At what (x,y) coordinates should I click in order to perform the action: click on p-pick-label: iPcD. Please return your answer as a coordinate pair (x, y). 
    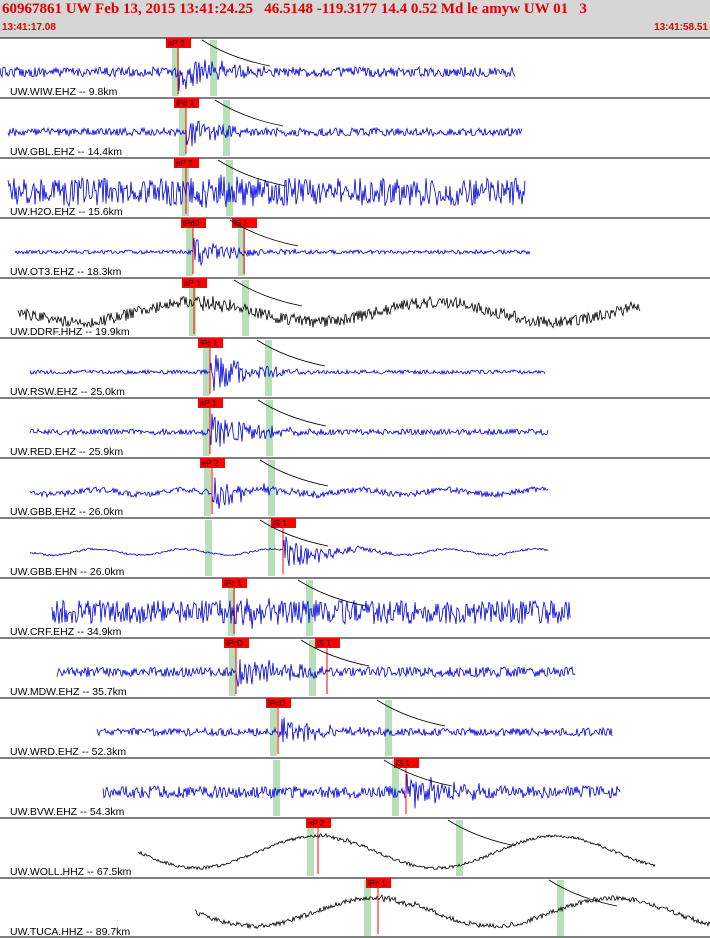
    Looking at the image, I should click on (276, 703).